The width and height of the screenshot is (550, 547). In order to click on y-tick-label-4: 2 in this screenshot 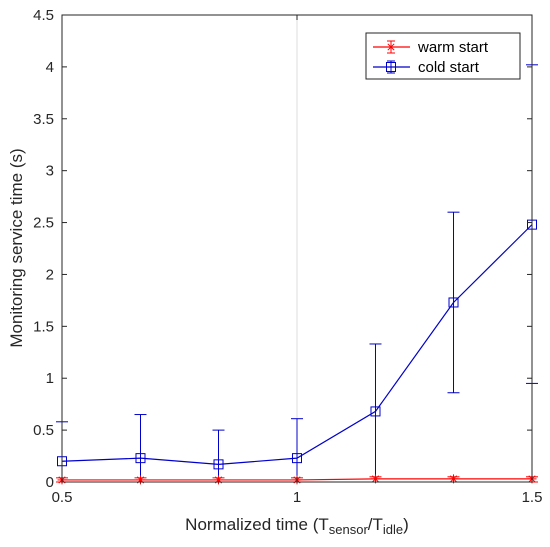, I will do `click(50, 274)`.